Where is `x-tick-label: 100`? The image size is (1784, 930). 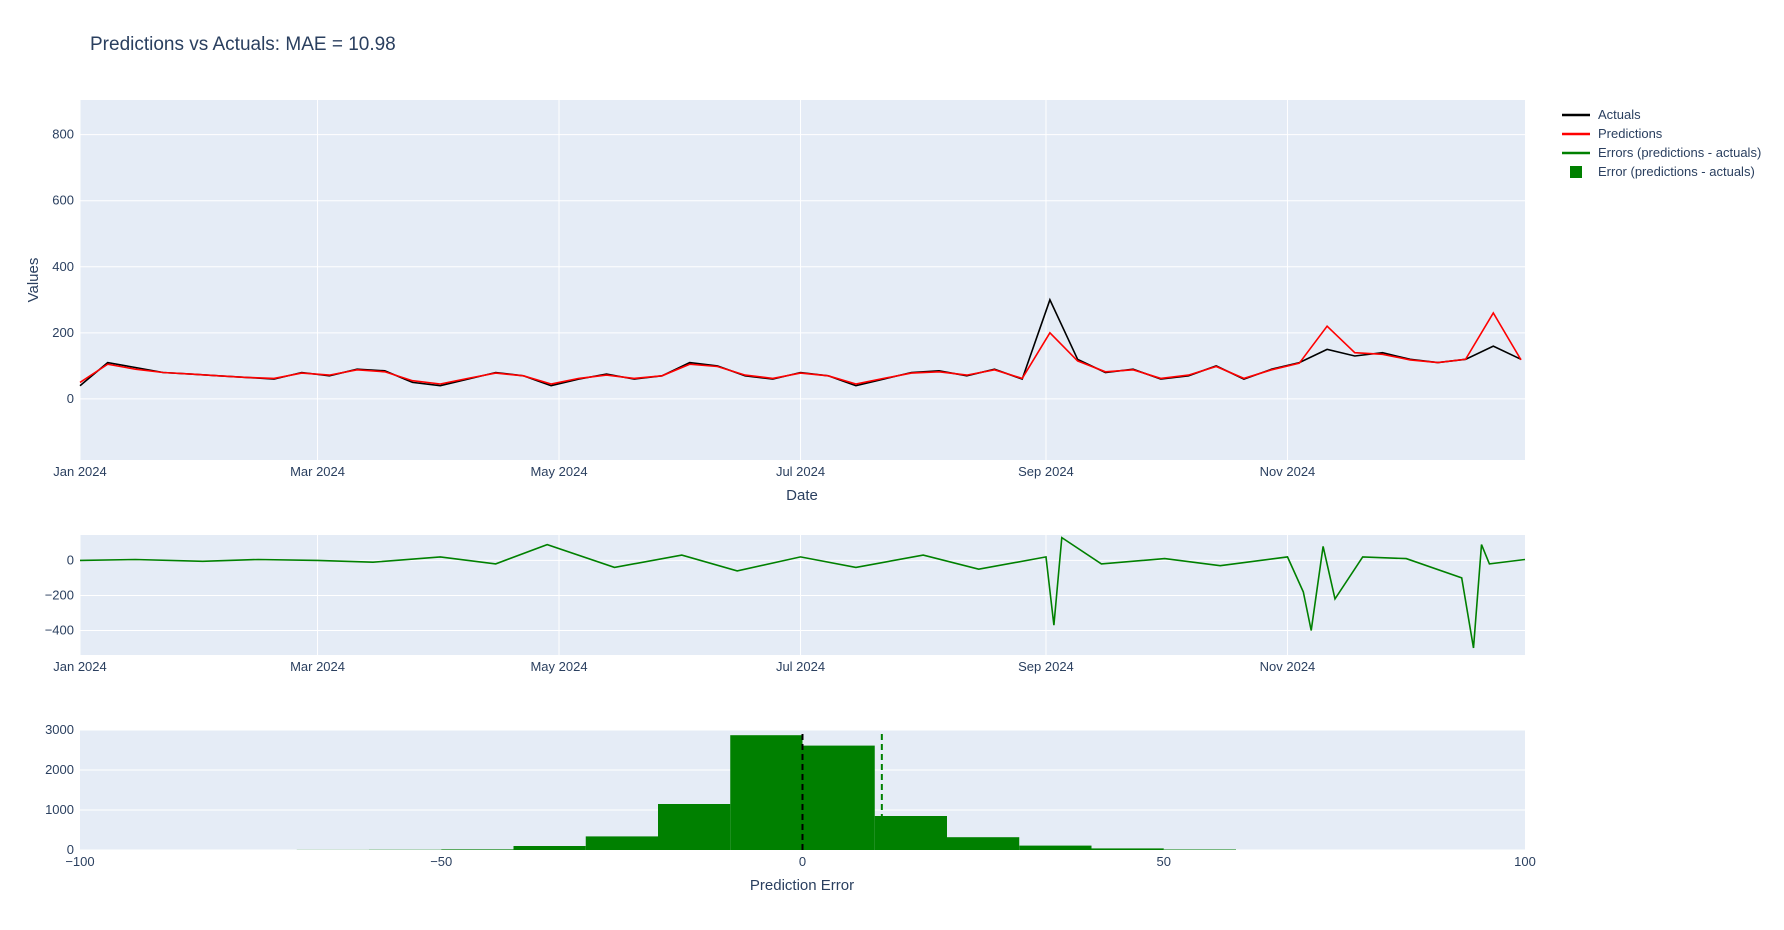 x-tick-label: 100 is located at coordinates (1525, 861).